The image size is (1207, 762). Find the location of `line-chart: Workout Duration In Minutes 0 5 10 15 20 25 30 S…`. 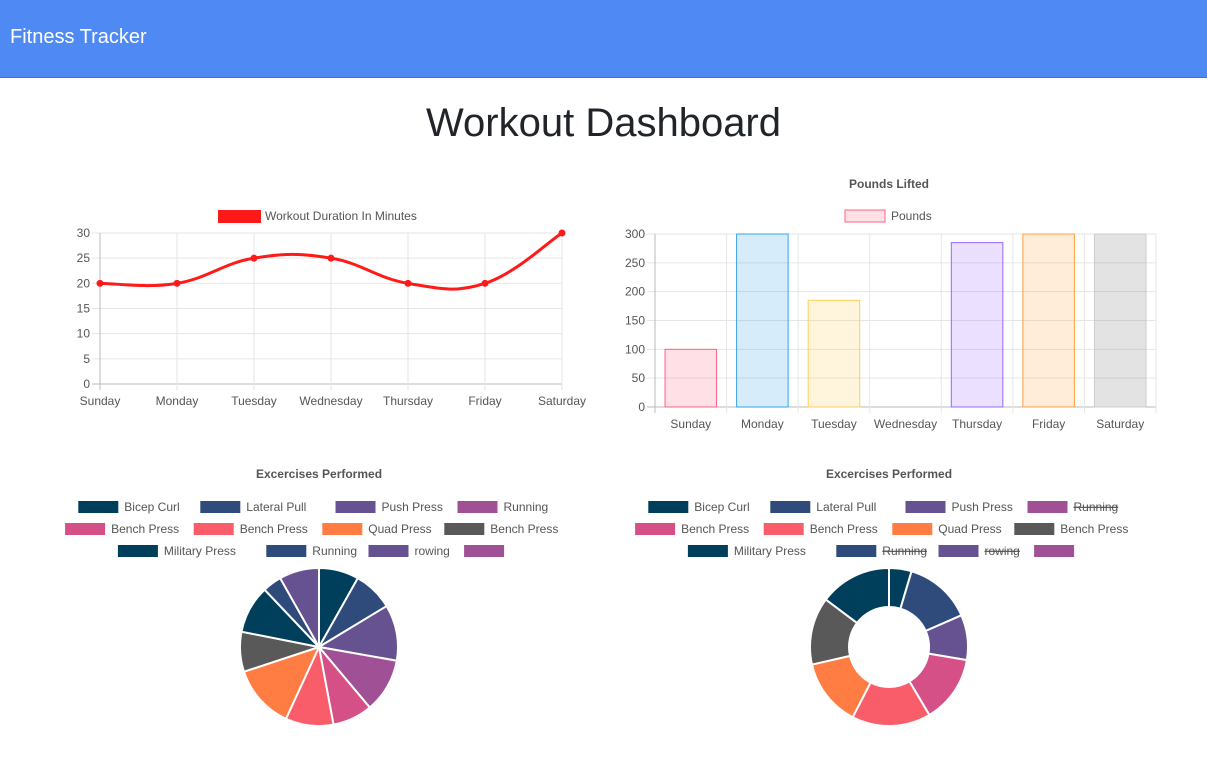

line-chart: Workout Duration In Minutes 0 5 10 15 20 25 30 S… is located at coordinates (331, 308).